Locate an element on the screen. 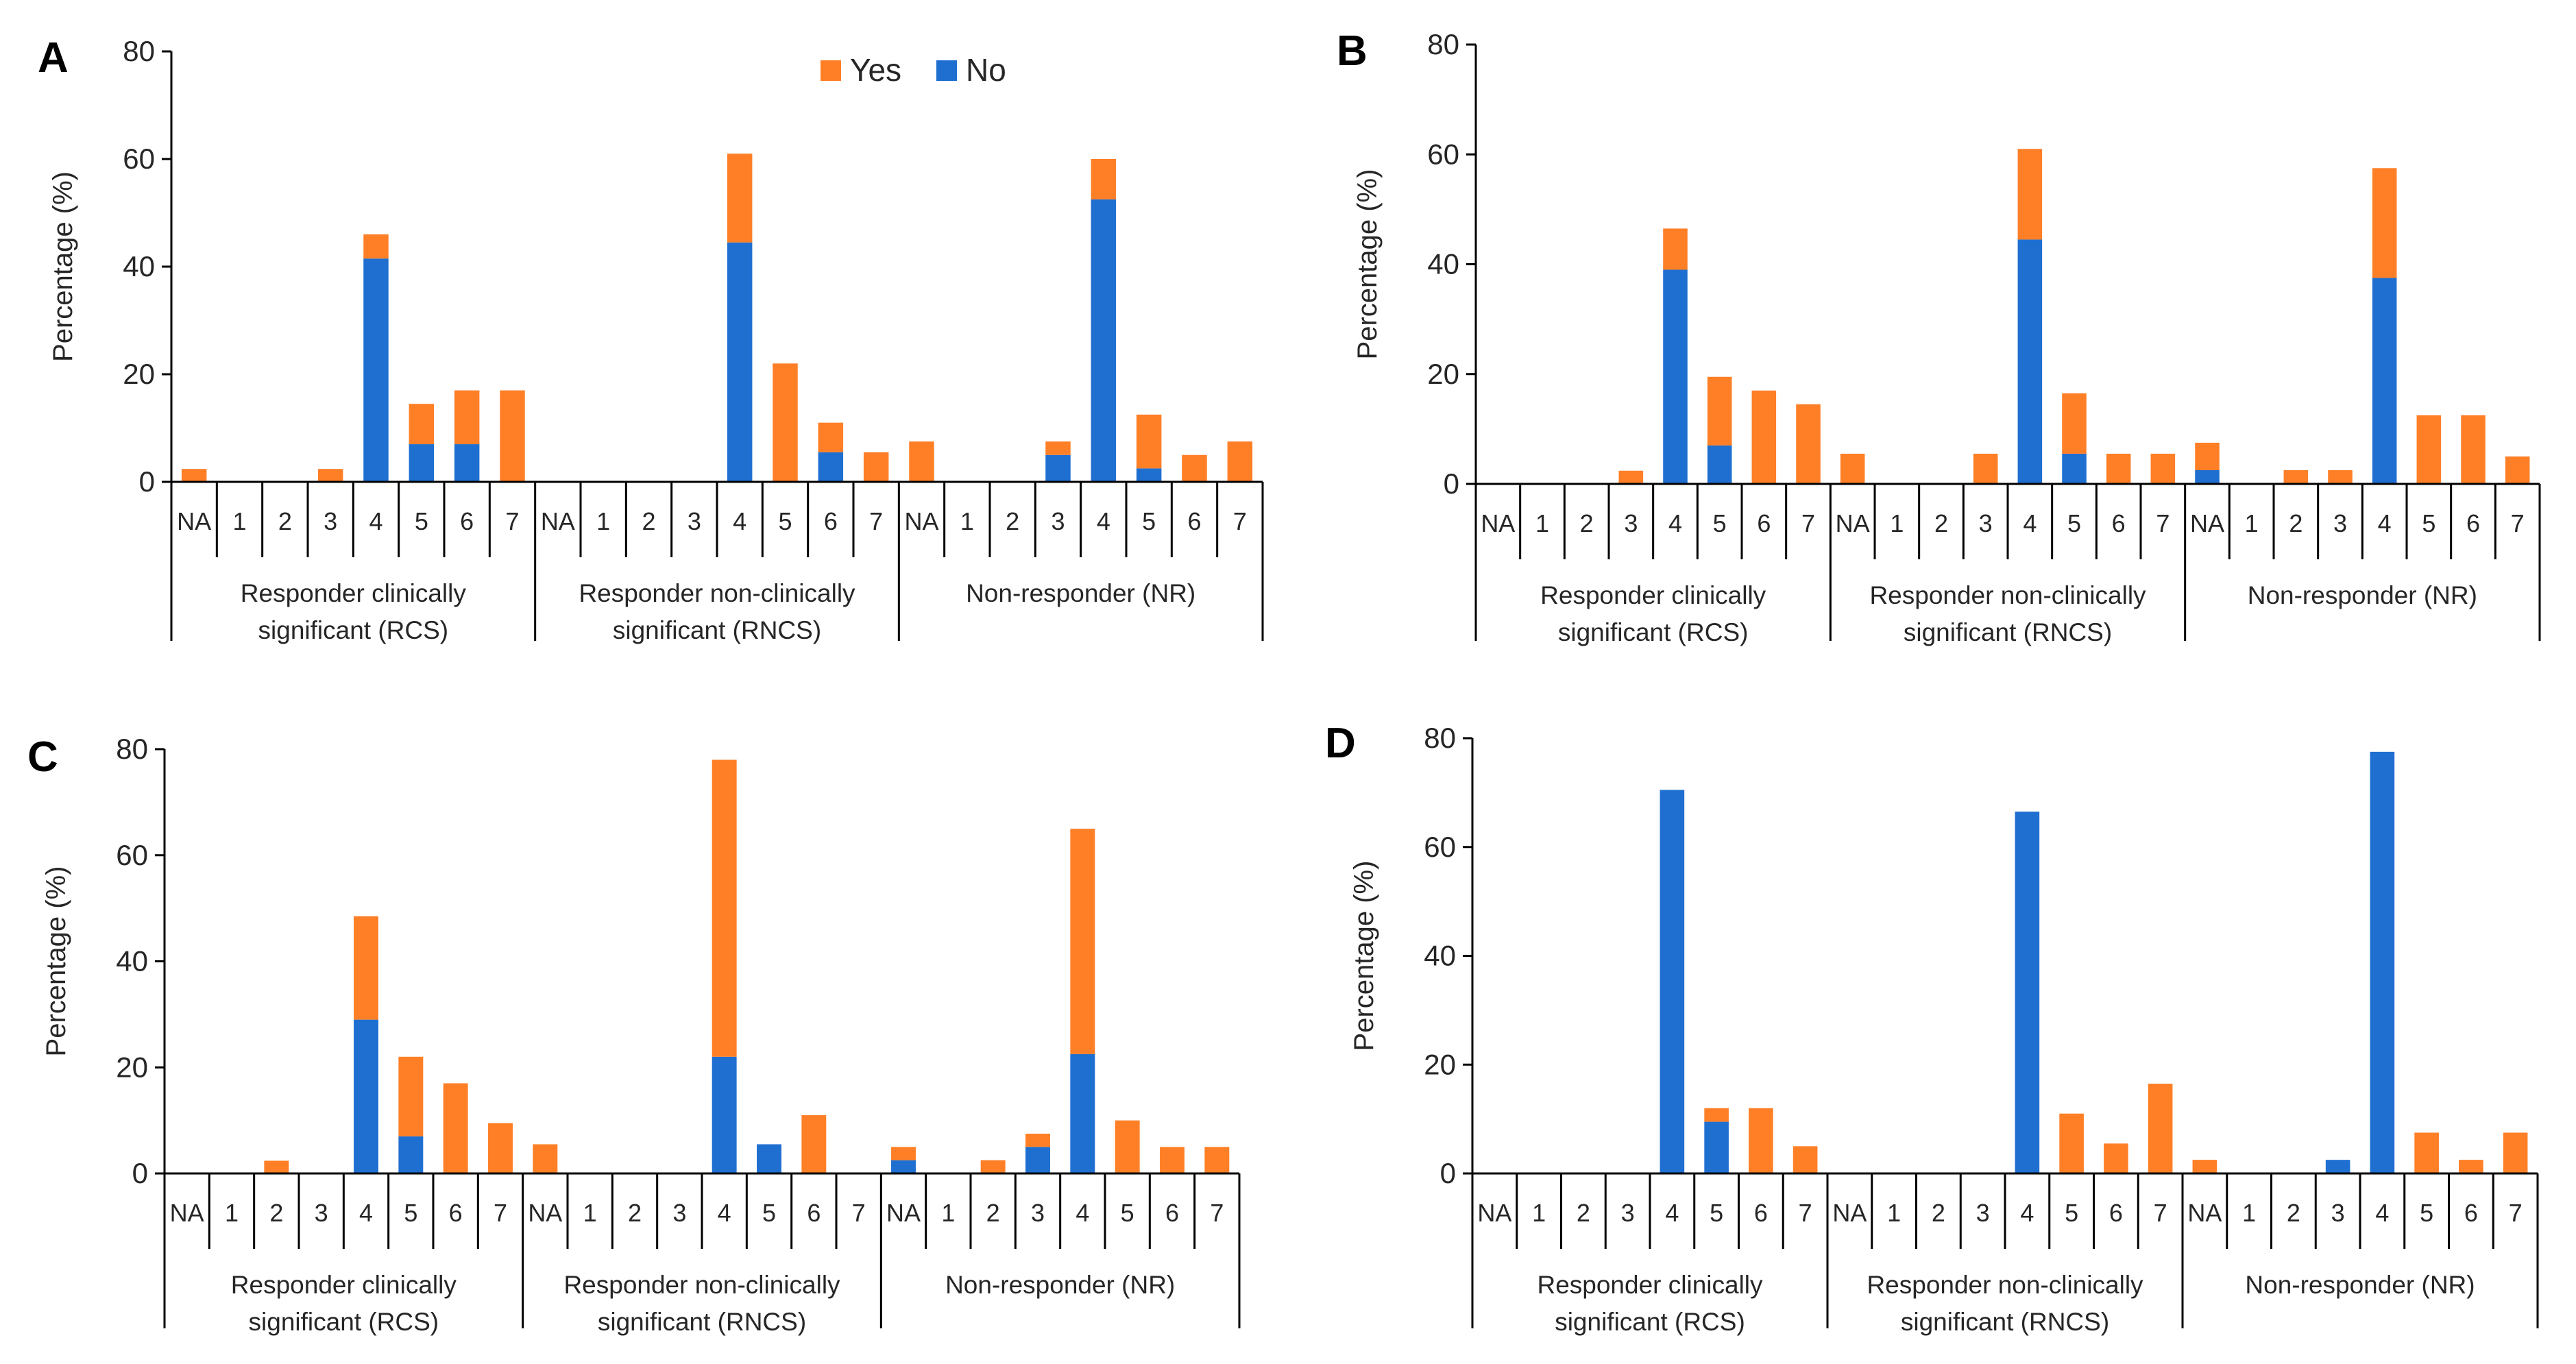 This screenshot has width=2576, height=1364. group-label: significant (RCS) is located at coordinates (353, 630).